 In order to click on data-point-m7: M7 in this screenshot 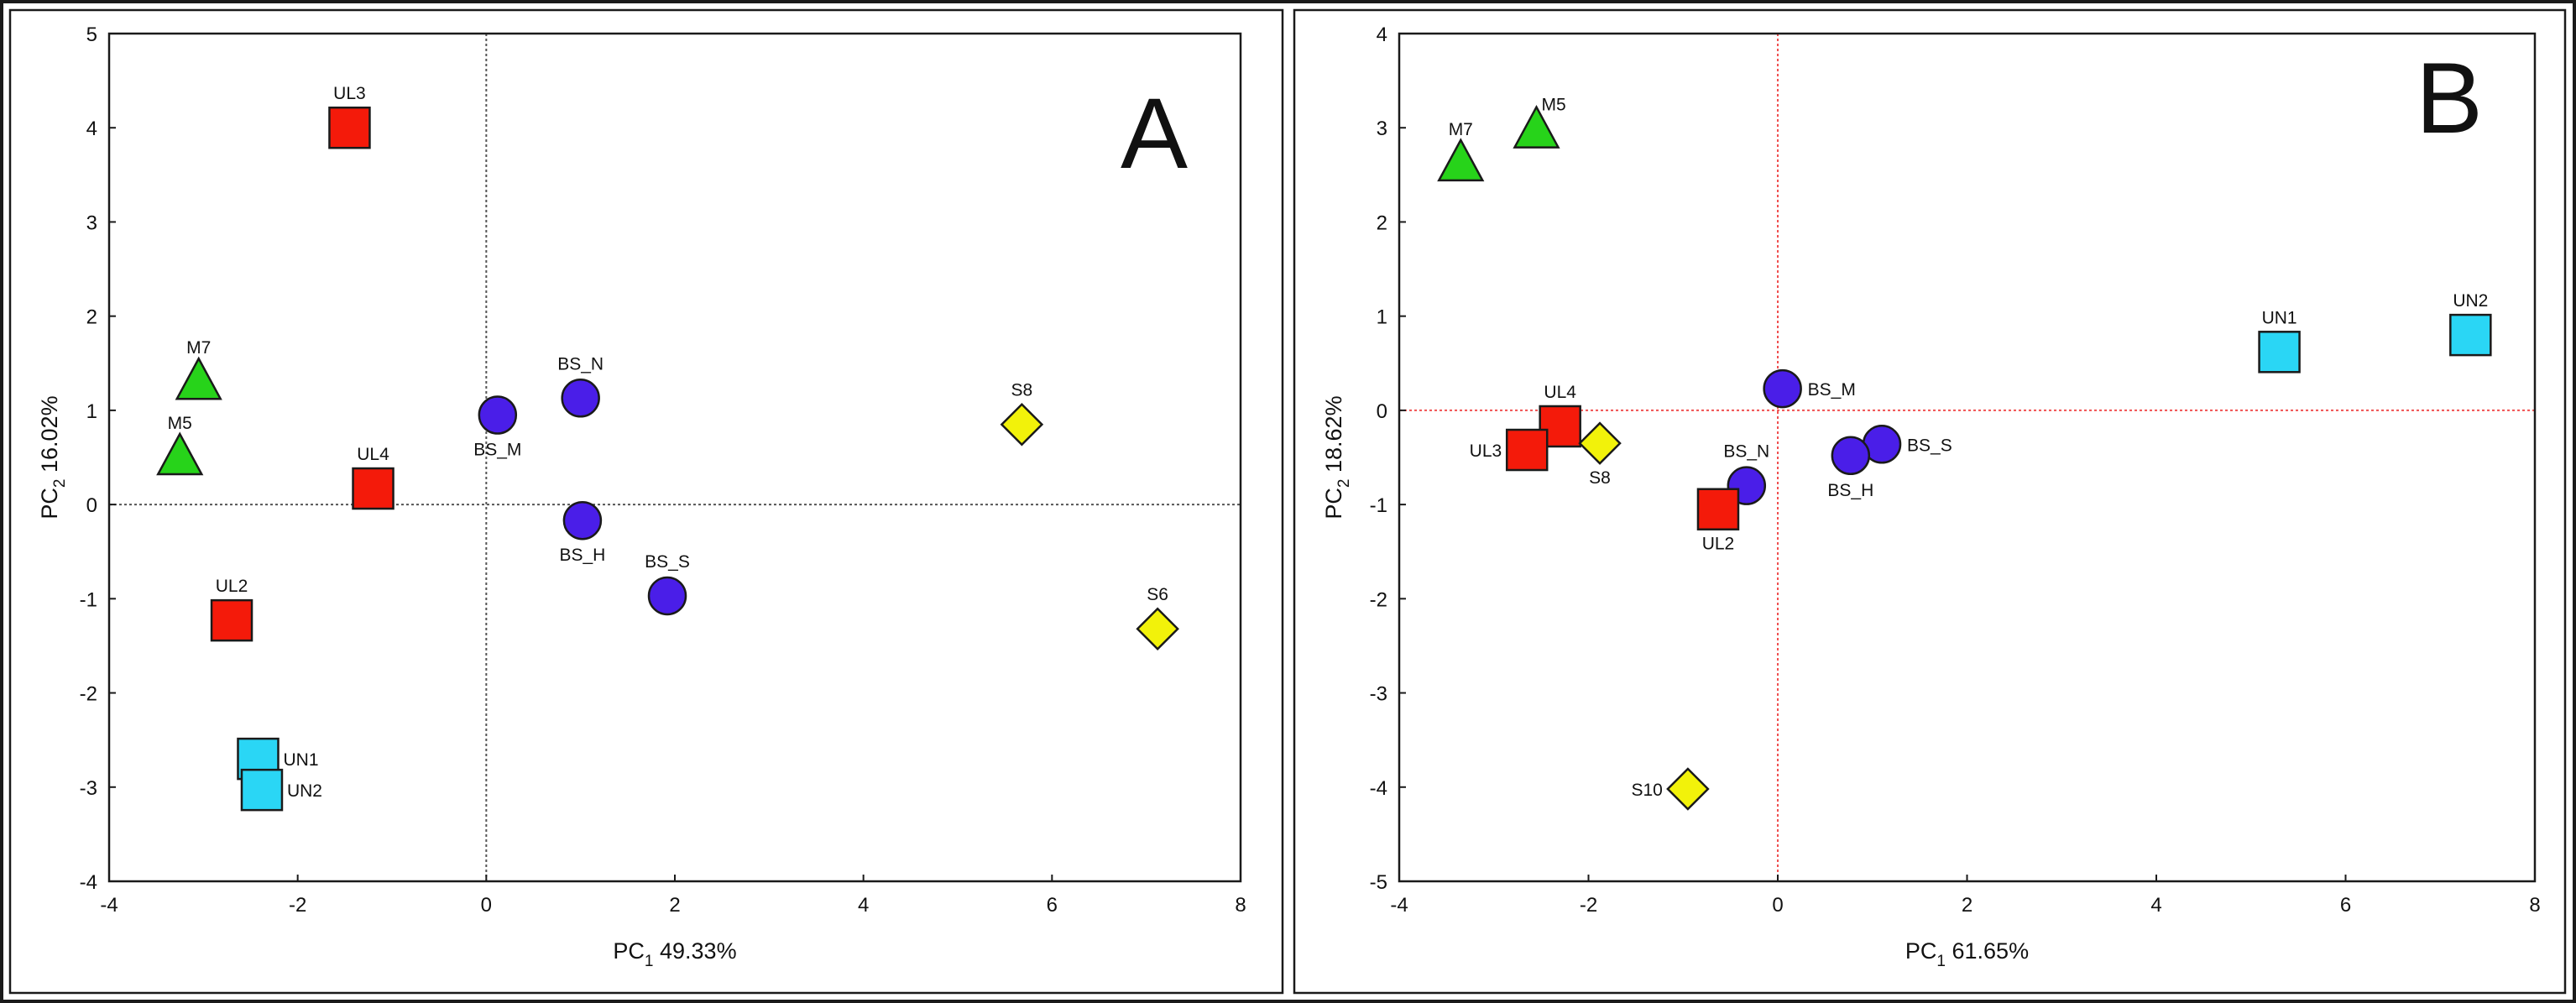, I will do `click(1461, 151)`.